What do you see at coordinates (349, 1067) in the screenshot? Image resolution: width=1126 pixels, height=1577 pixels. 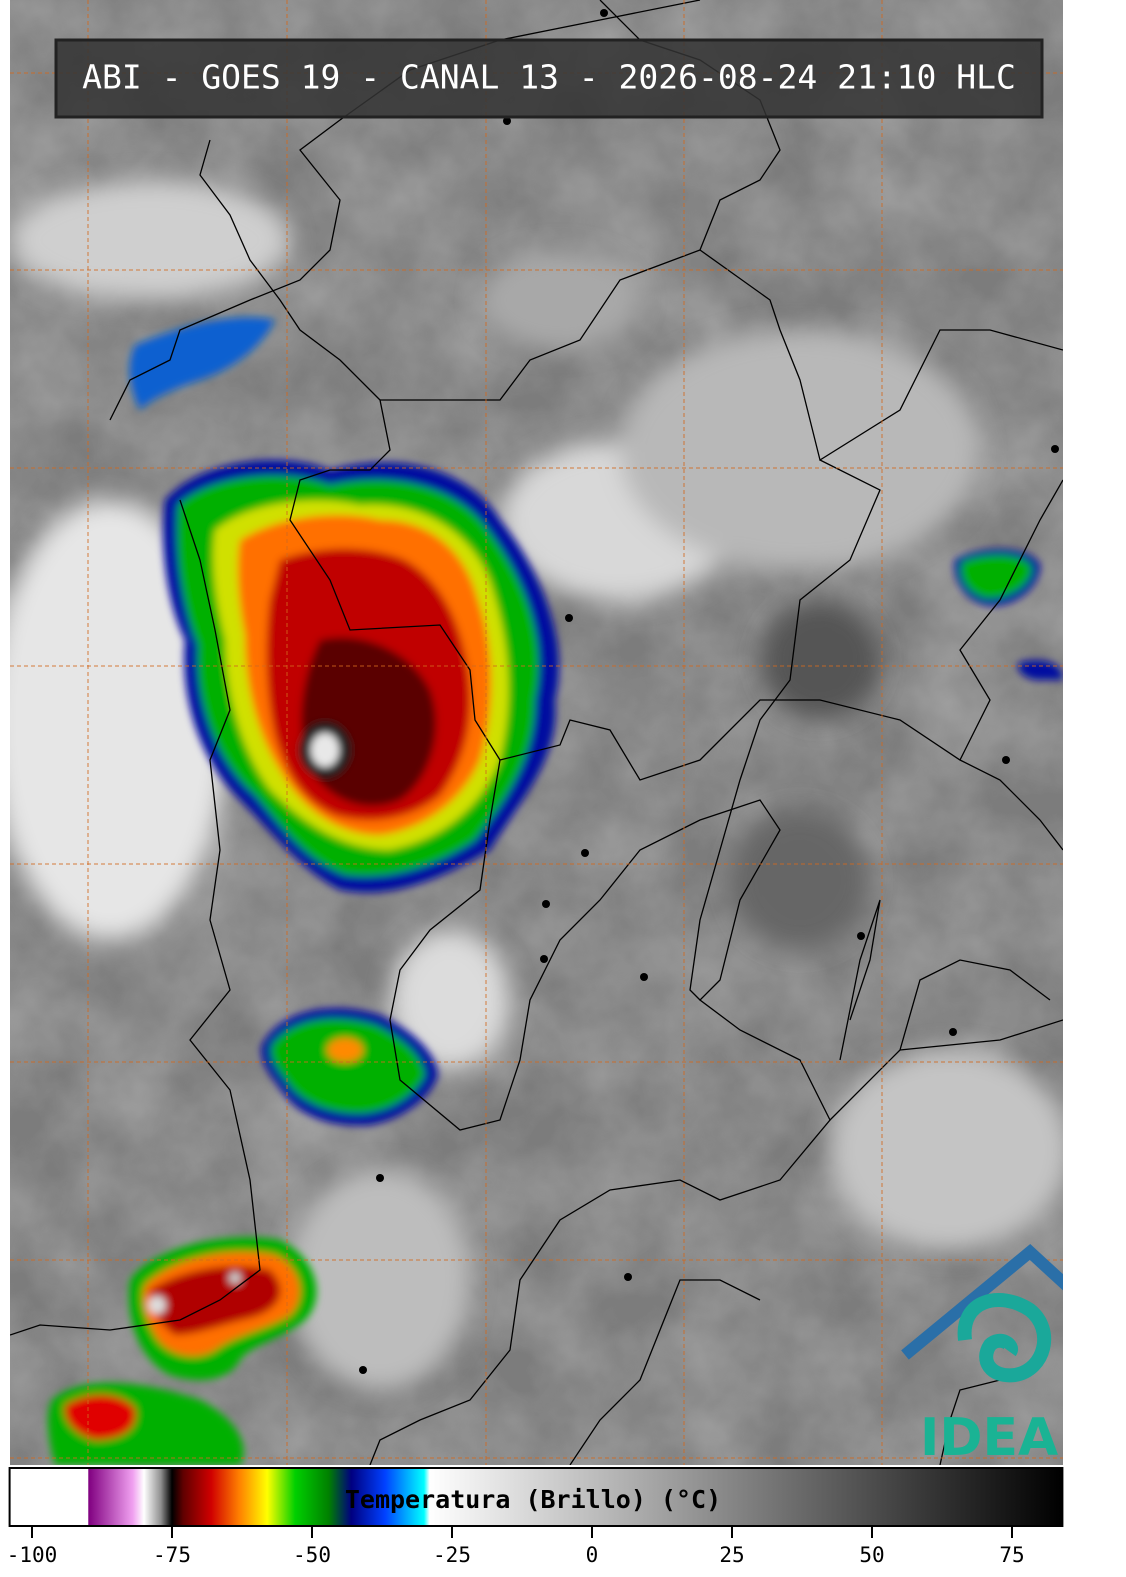 I see `storm-middle` at bounding box center [349, 1067].